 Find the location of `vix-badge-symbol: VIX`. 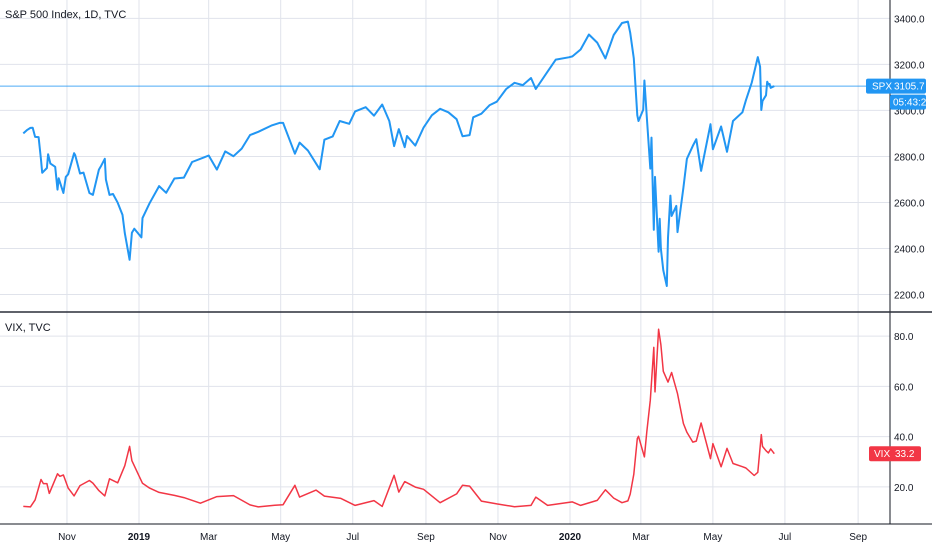

vix-badge-symbol: VIX is located at coordinates (882, 454).